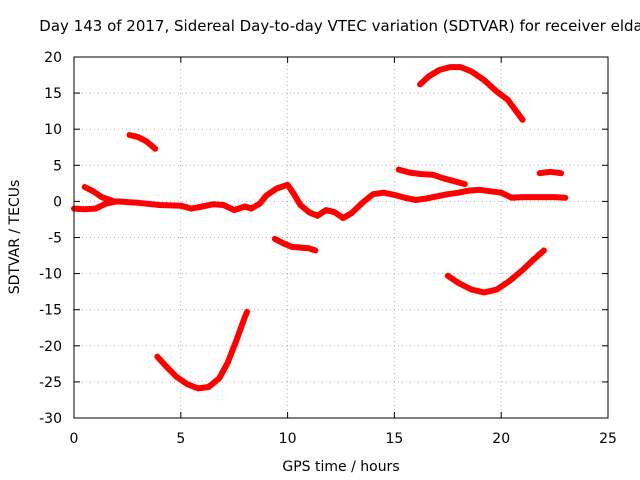  Describe the element at coordinates (202, 350) in the screenshot. I see `series-arc-bowl` at that location.